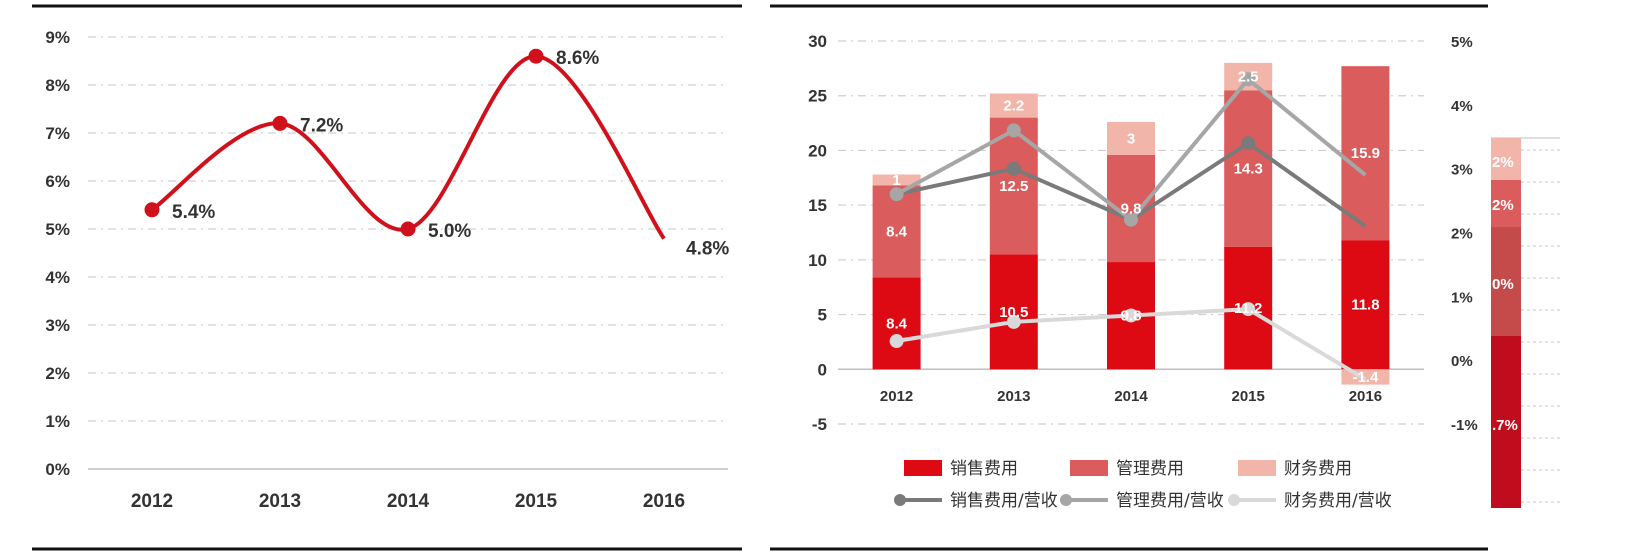 Image resolution: width=1649 pixels, height=556 pixels. Describe the element at coordinates (57, 133) in the screenshot. I see `y-tick-label: 7%` at that location.